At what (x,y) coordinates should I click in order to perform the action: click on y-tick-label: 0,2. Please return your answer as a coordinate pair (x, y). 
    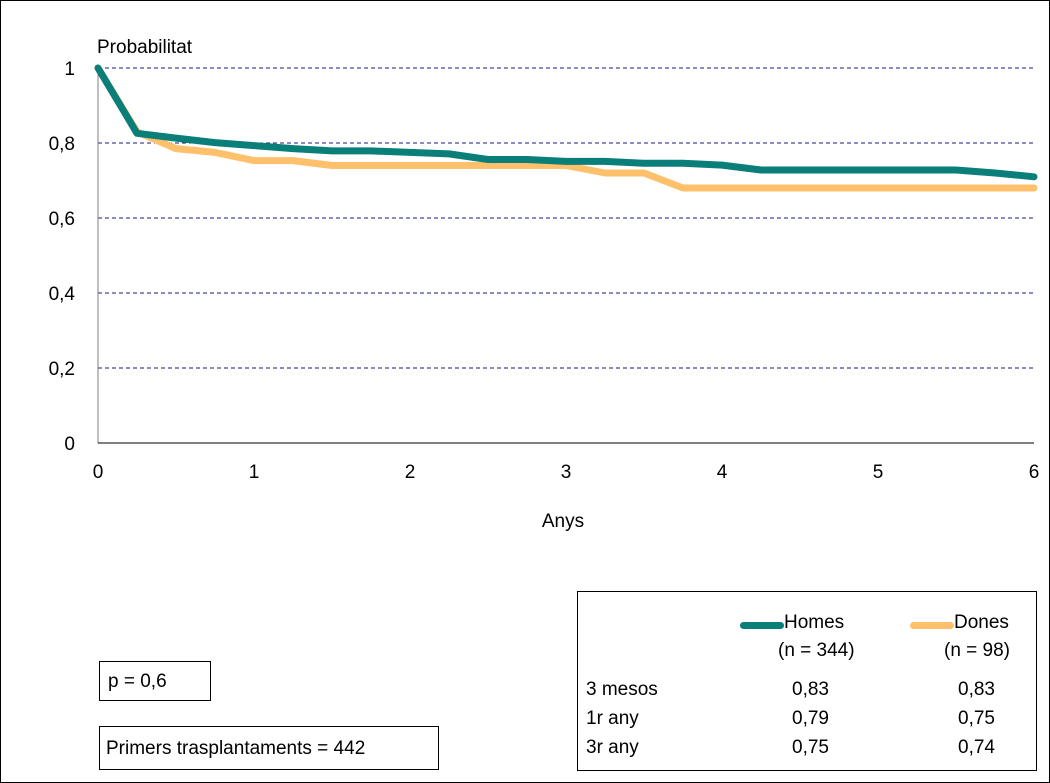
    Looking at the image, I should click on (62, 369).